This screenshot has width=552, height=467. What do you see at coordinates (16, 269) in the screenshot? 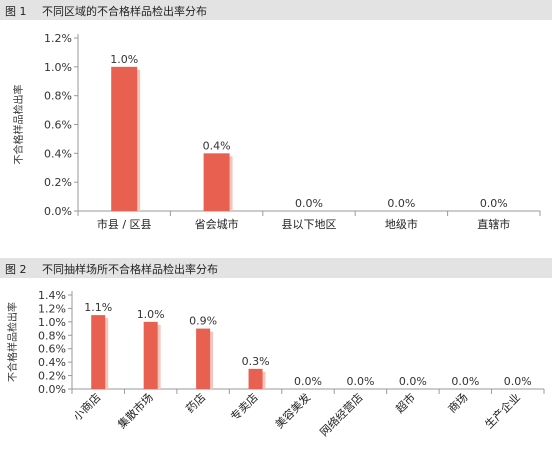
I see `figure-2-number: 图 2` at bounding box center [16, 269].